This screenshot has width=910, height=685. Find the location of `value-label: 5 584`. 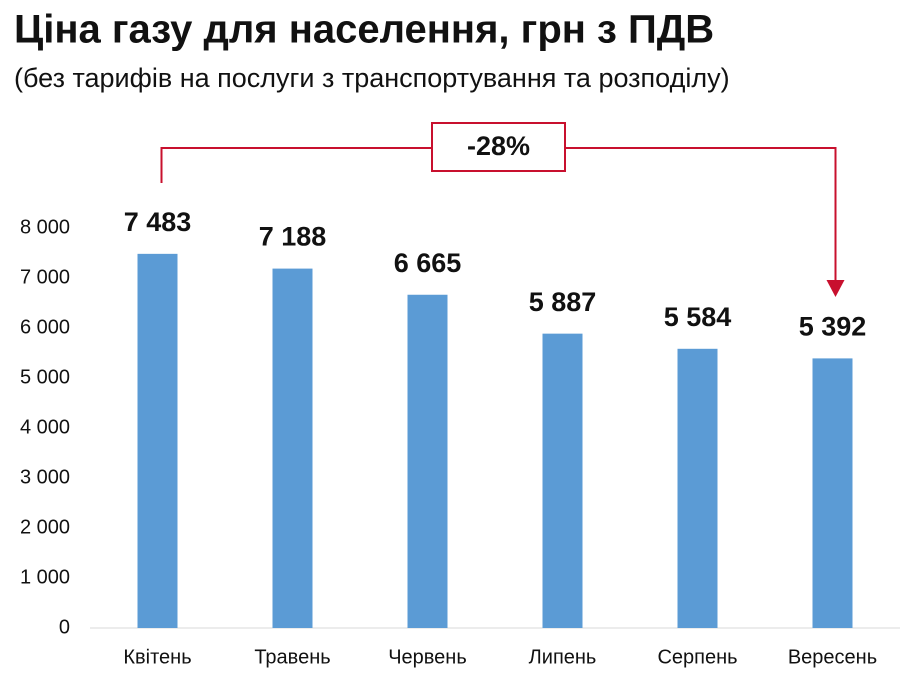

value-label: 5 584 is located at coordinates (698, 317).